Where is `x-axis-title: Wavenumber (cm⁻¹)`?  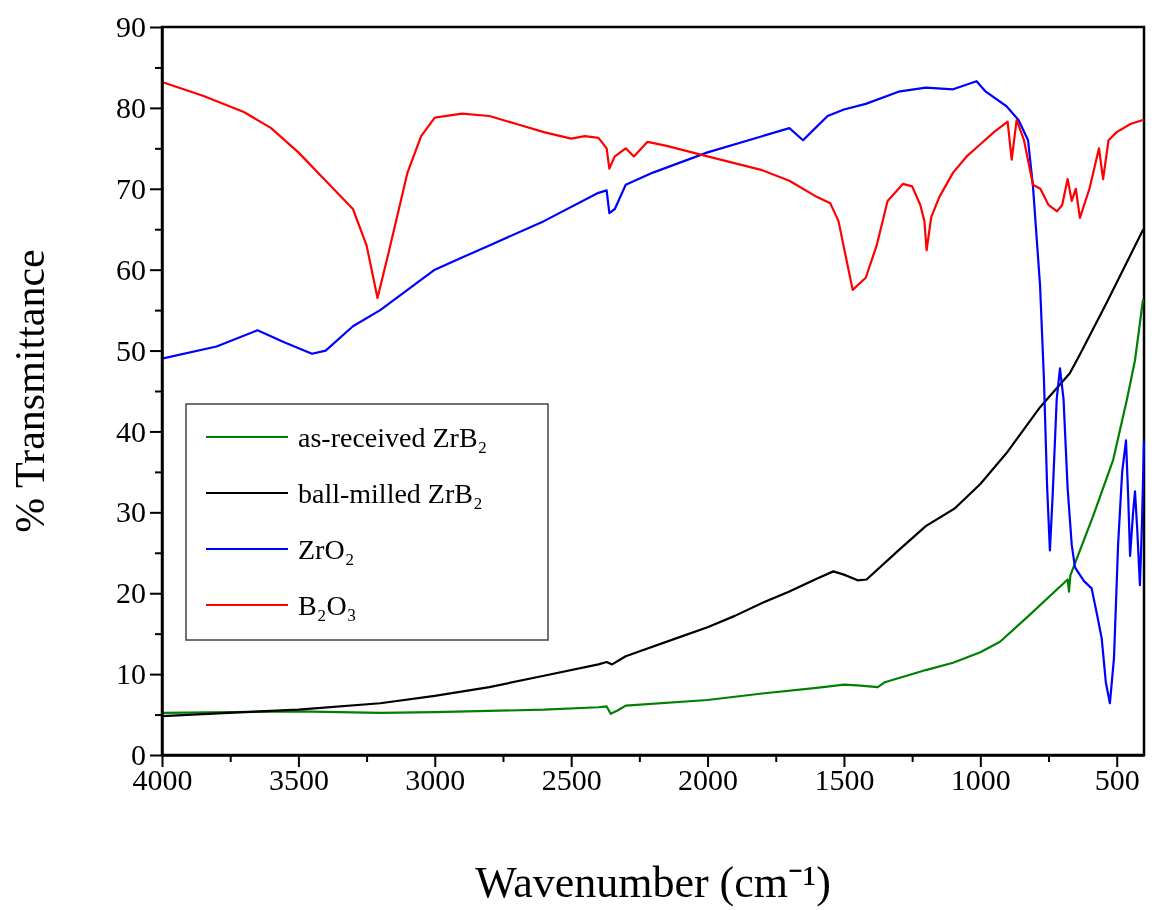
x-axis-title: Wavenumber (cm⁻¹) is located at coordinates (653, 882).